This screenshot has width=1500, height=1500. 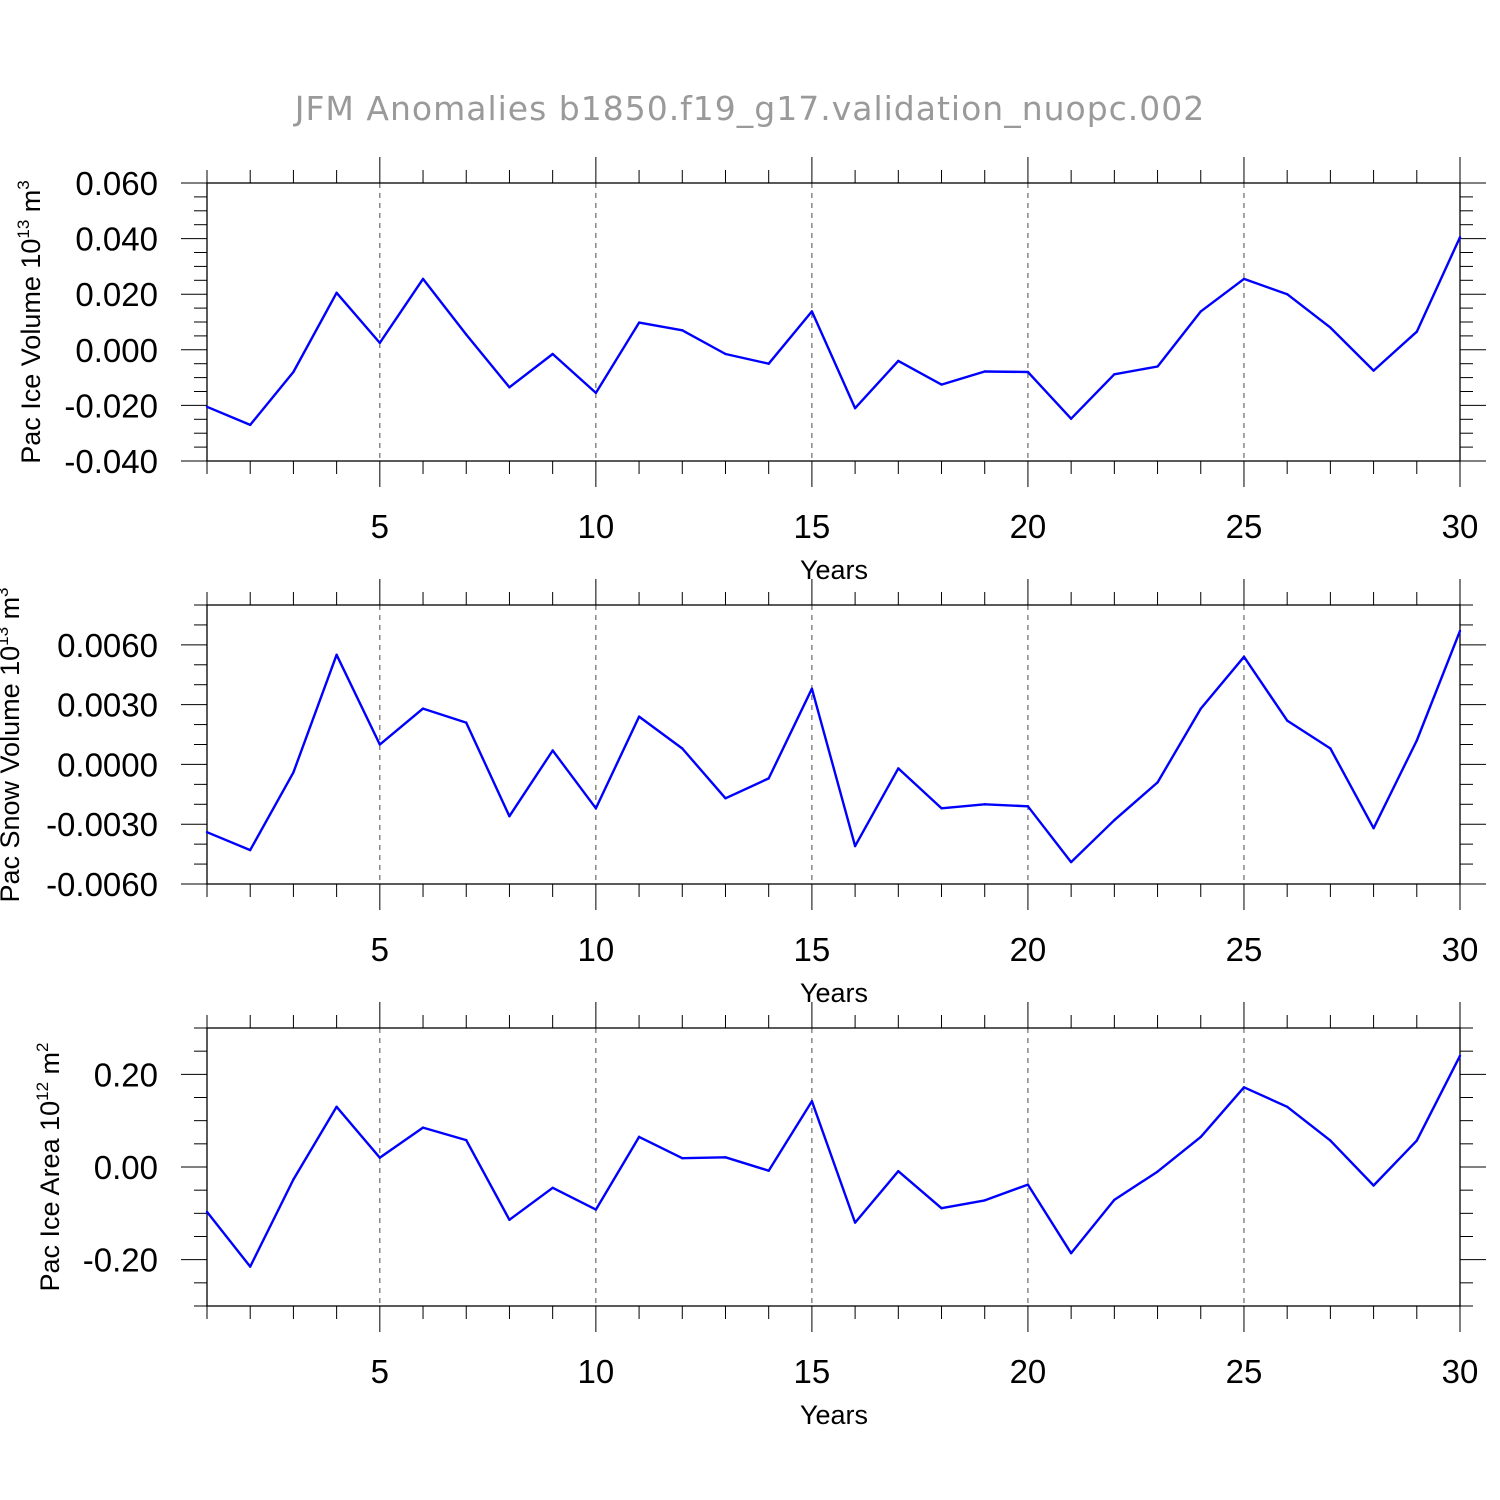 I want to click on panel0-y-tick-label: -0.040, so click(x=111, y=461).